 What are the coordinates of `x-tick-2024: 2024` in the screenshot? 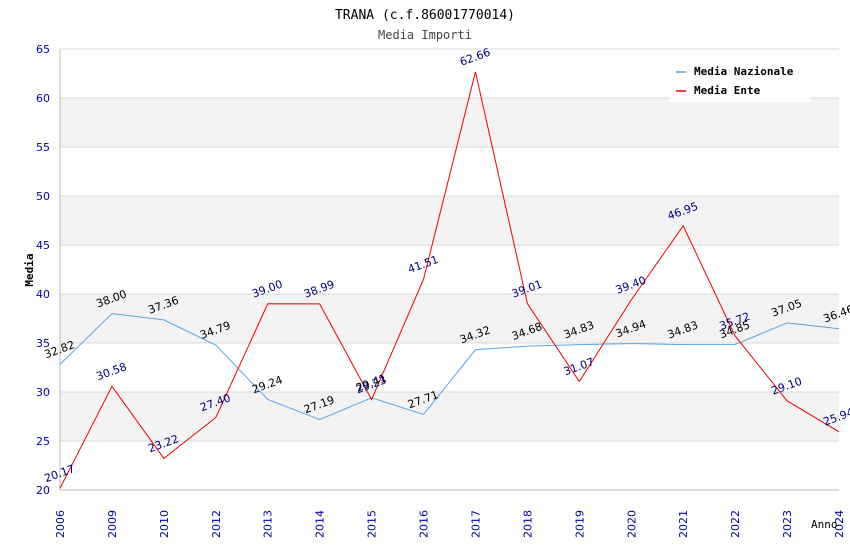 It's located at (839, 524).